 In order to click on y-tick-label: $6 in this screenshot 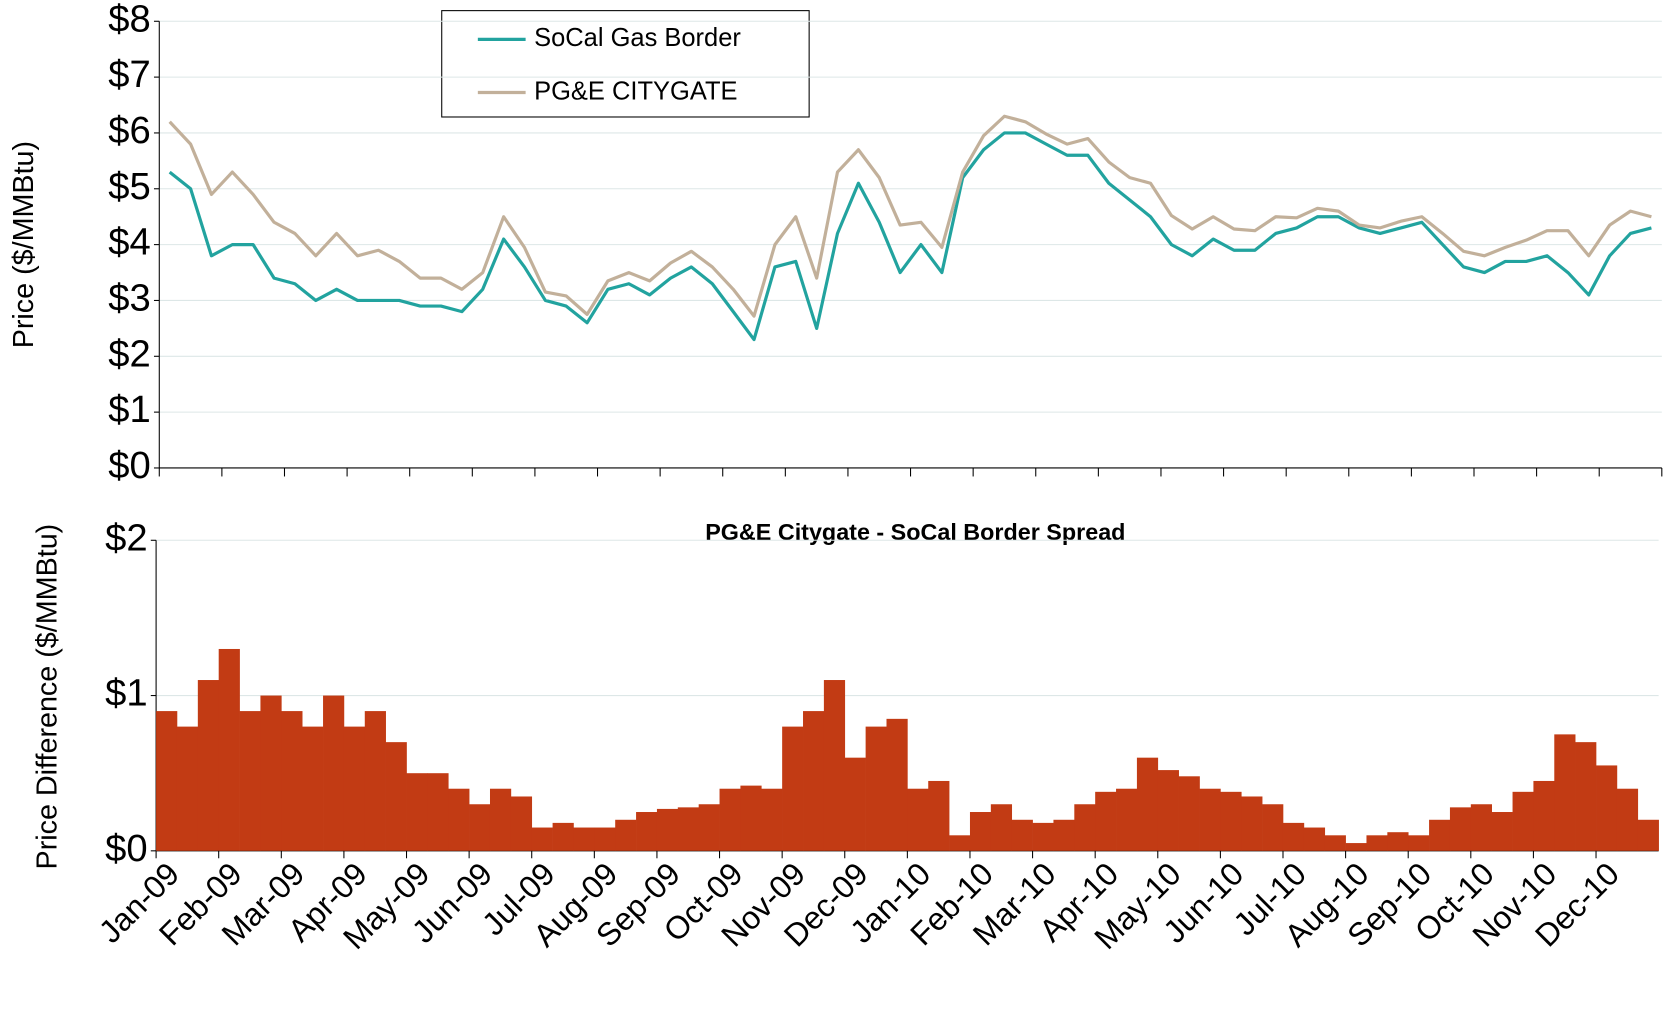, I will do `click(129, 130)`.